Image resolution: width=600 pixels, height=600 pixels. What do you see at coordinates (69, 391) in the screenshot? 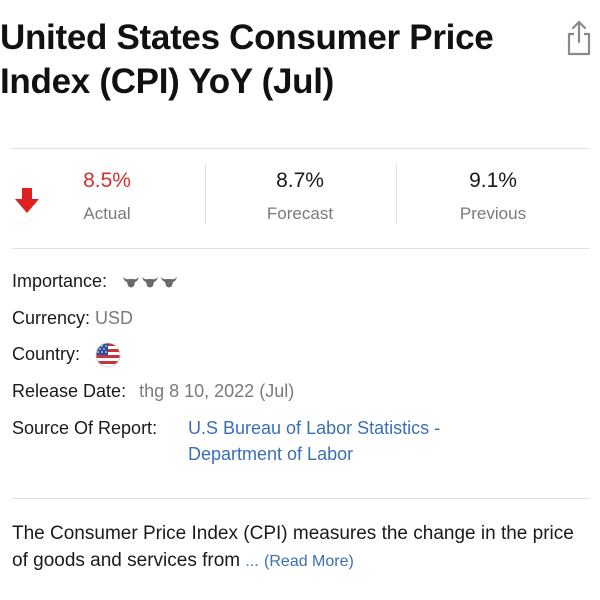
I see `release-label: Release Date:` at bounding box center [69, 391].